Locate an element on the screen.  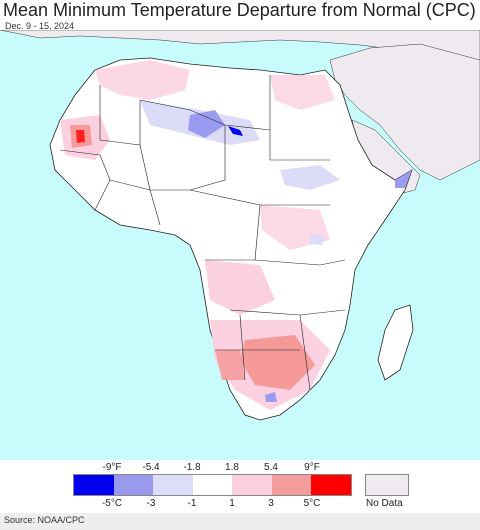
source-credit: Source: NOAA/CPC is located at coordinates (44, 520).